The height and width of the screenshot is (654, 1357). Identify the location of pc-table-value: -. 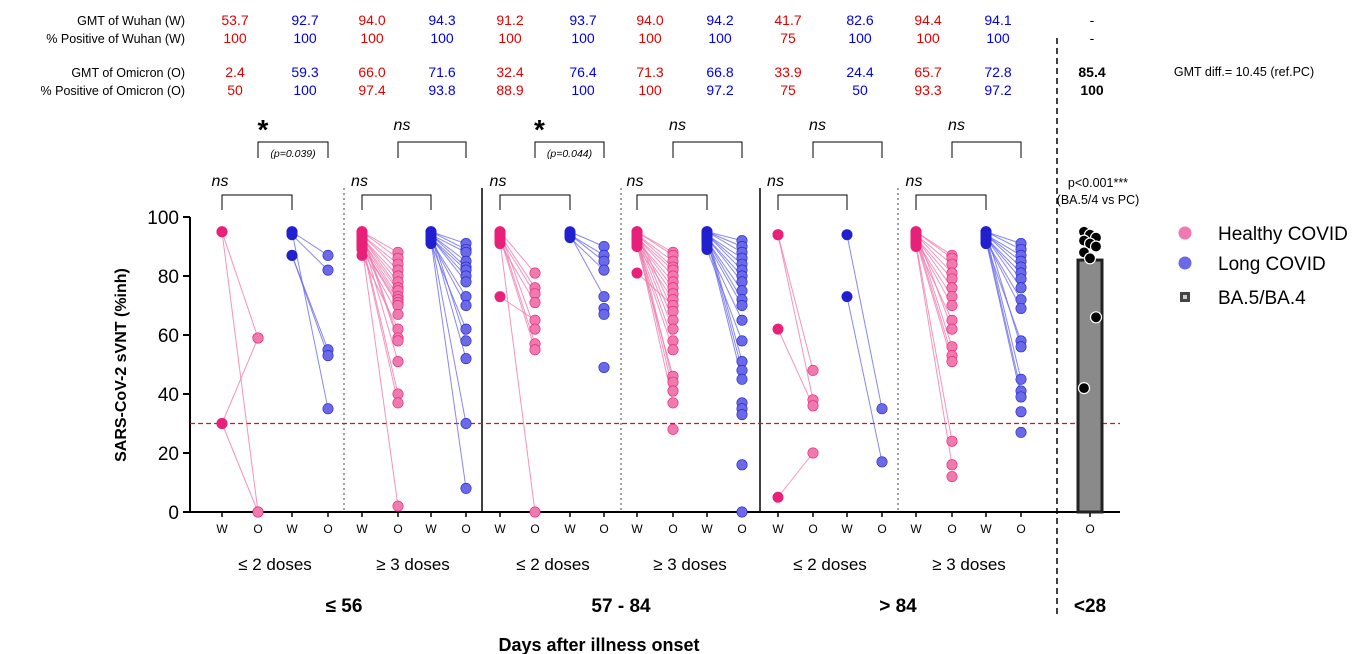
(1092, 38).